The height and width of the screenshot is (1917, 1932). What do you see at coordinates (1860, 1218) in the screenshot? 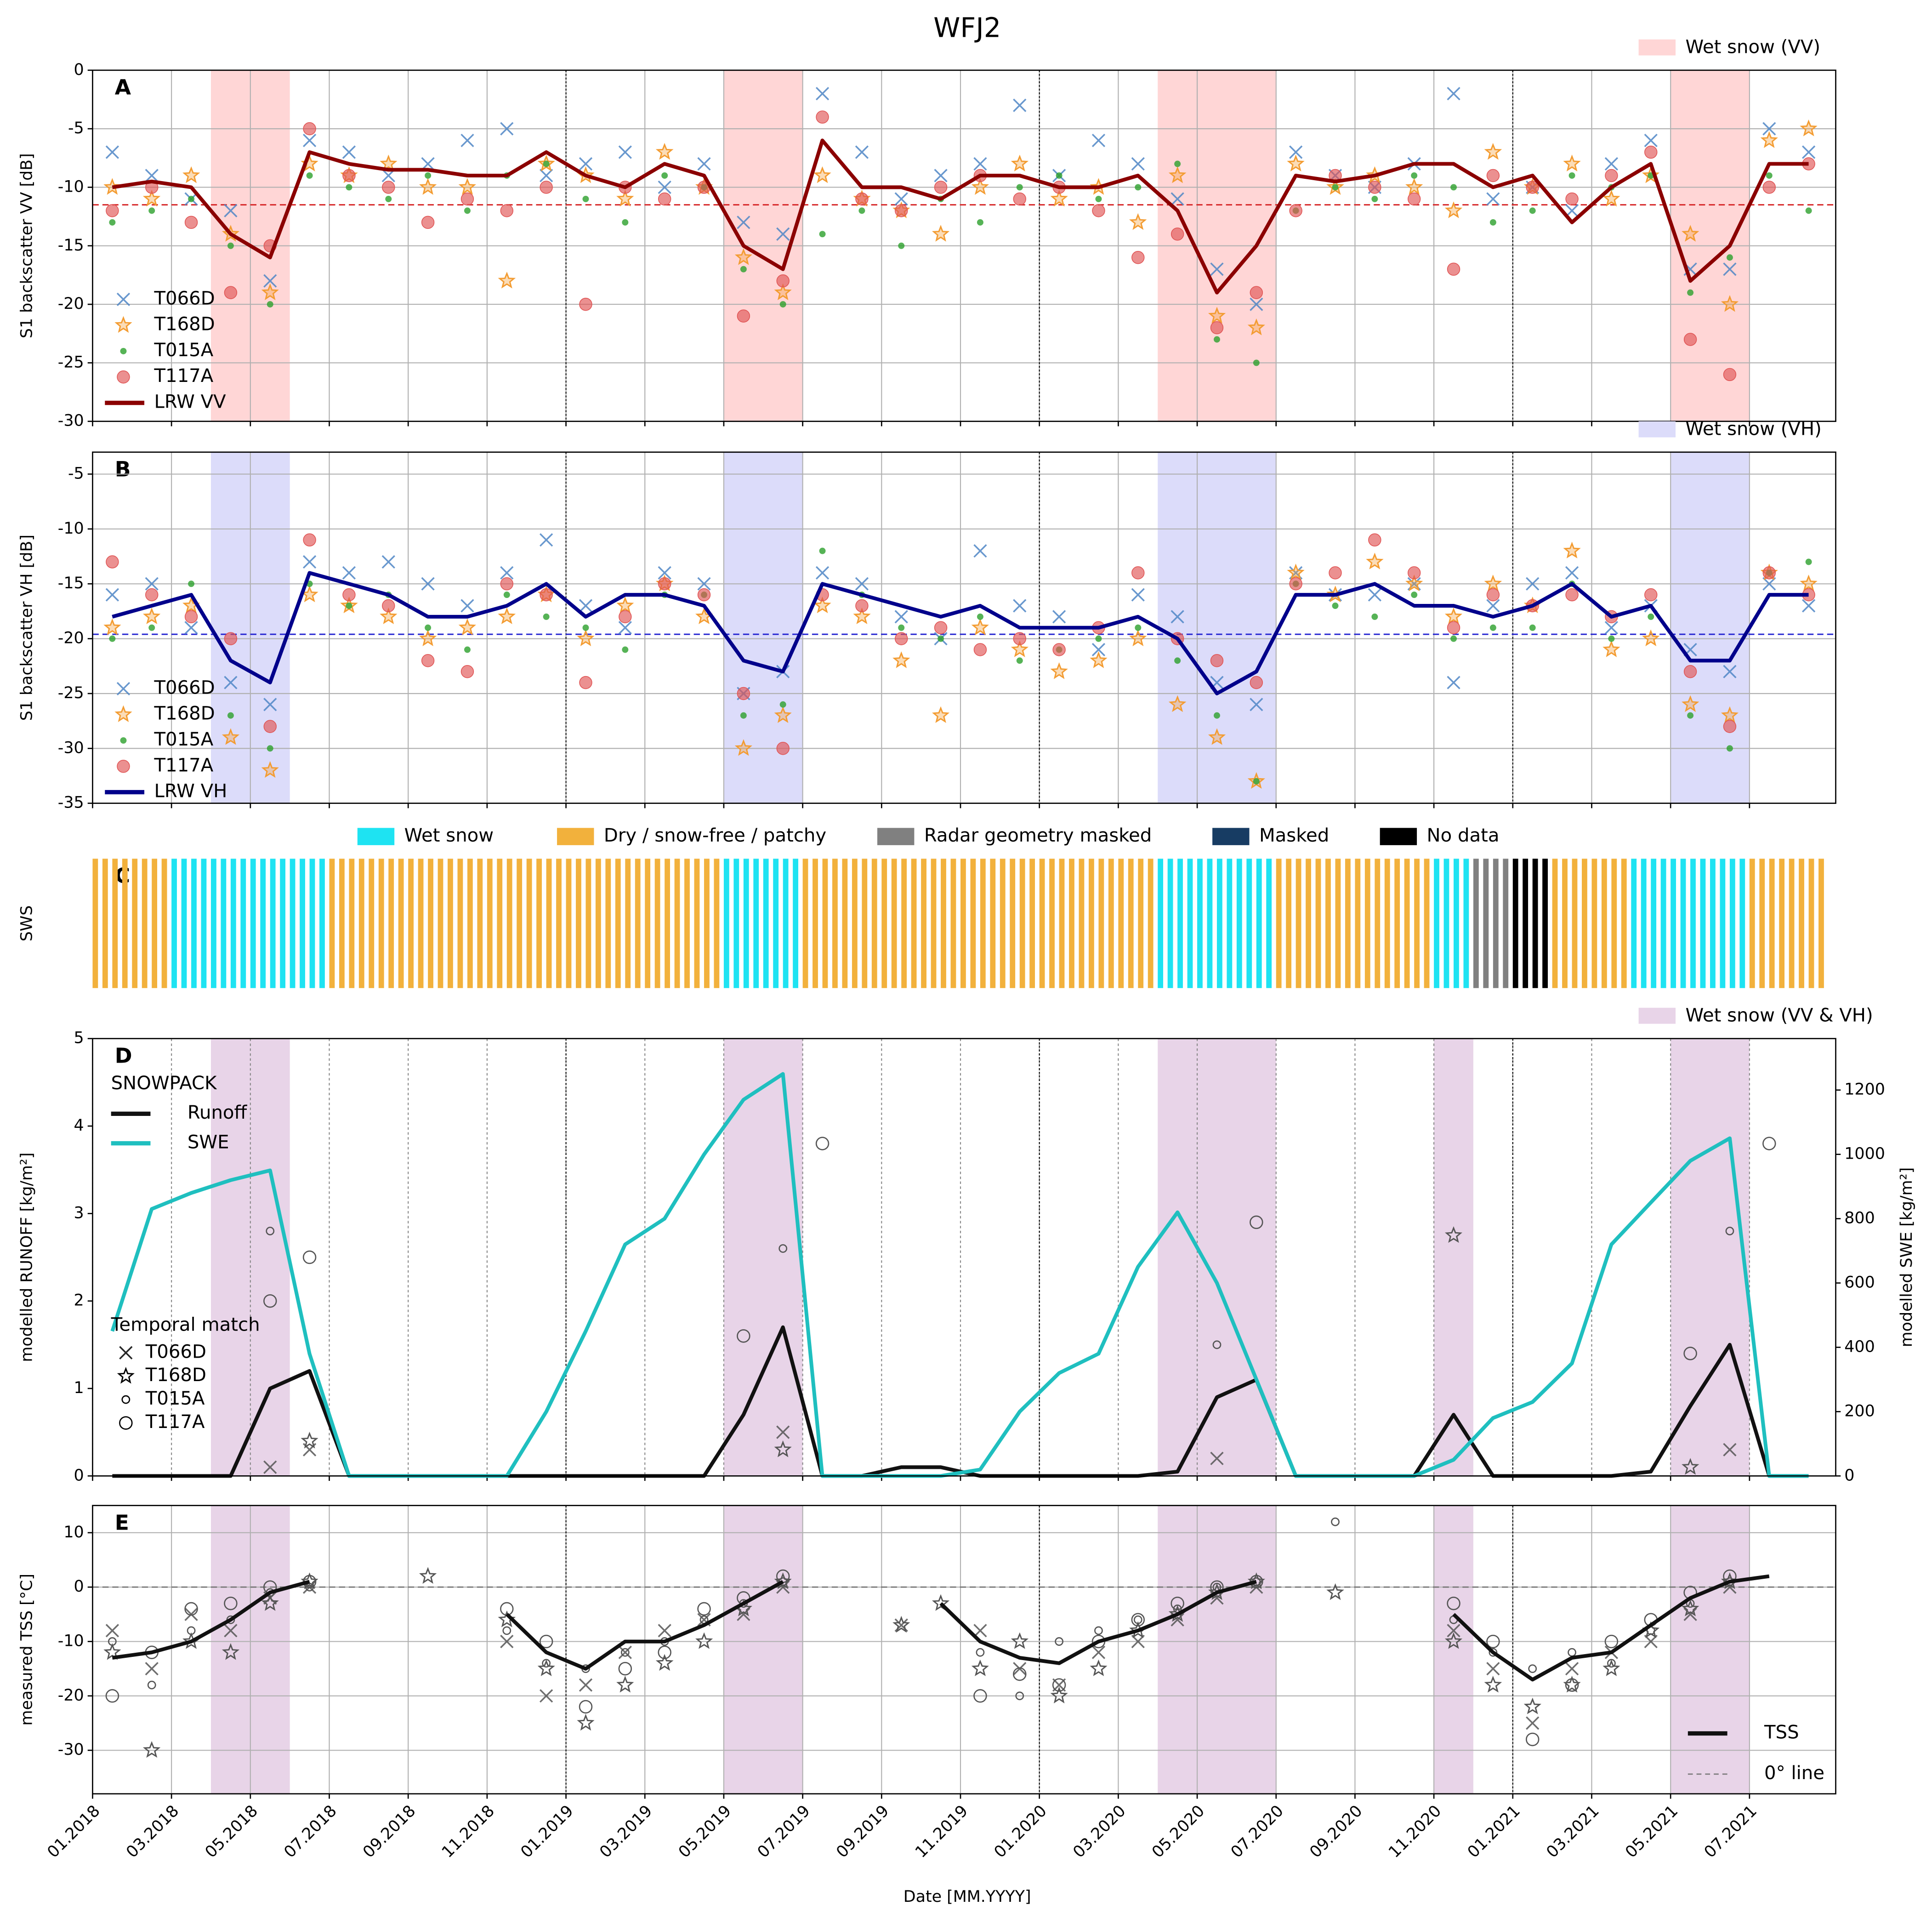
I see `y2-tick-label: 800` at bounding box center [1860, 1218].